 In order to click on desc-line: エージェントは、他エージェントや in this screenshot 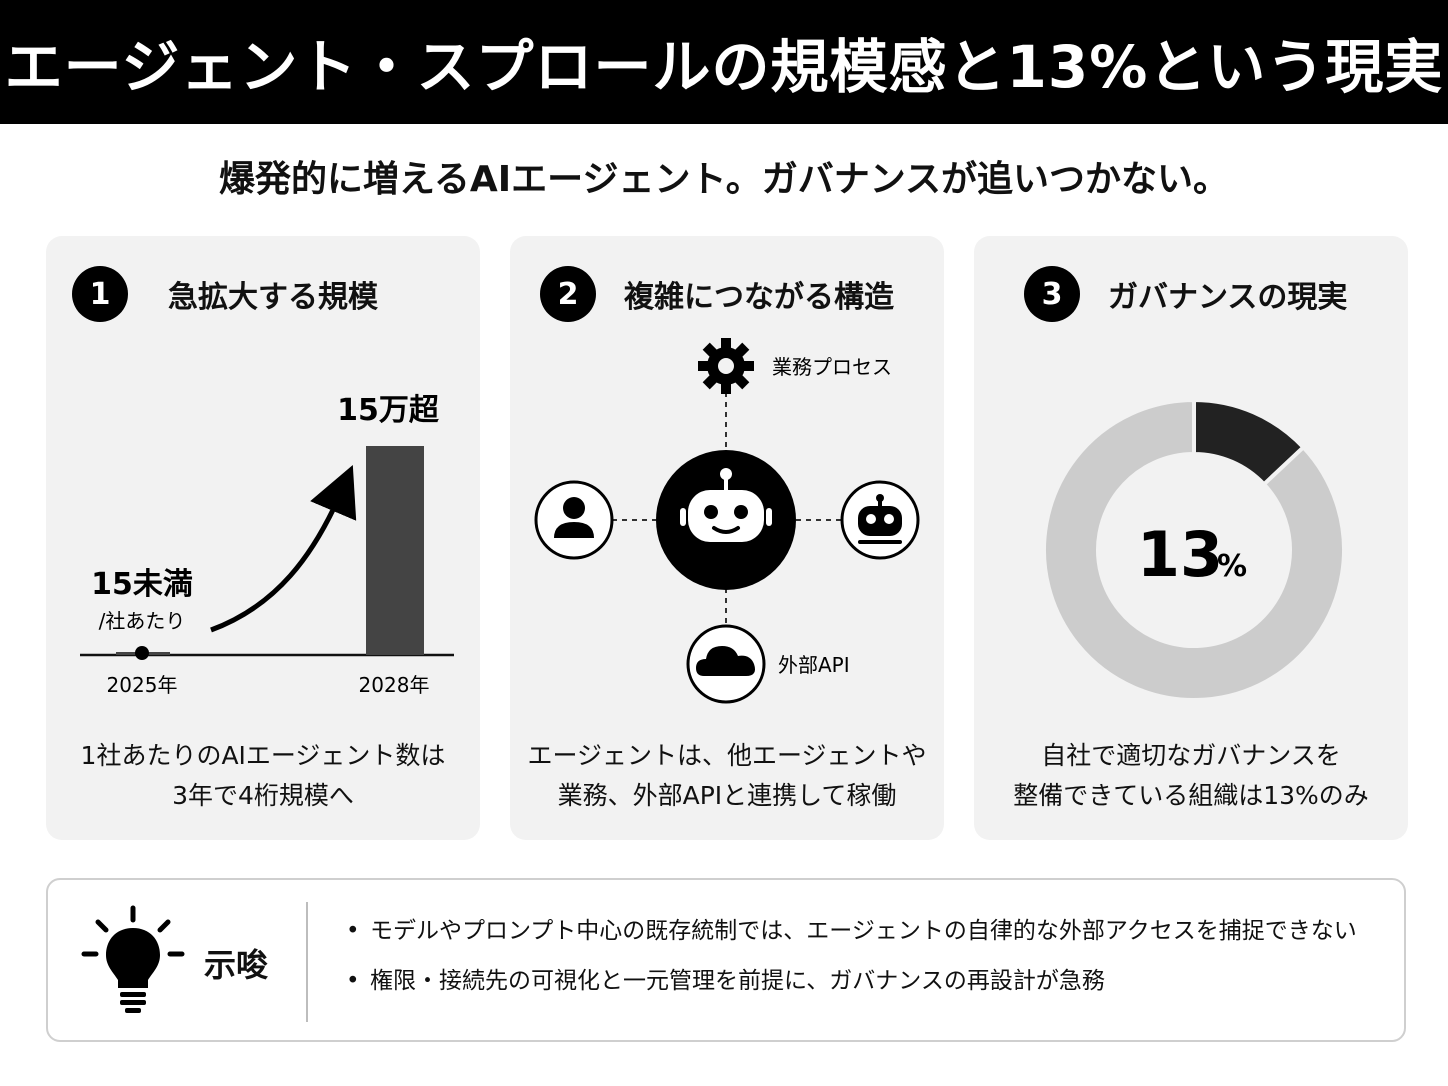, I will do `click(727, 755)`.